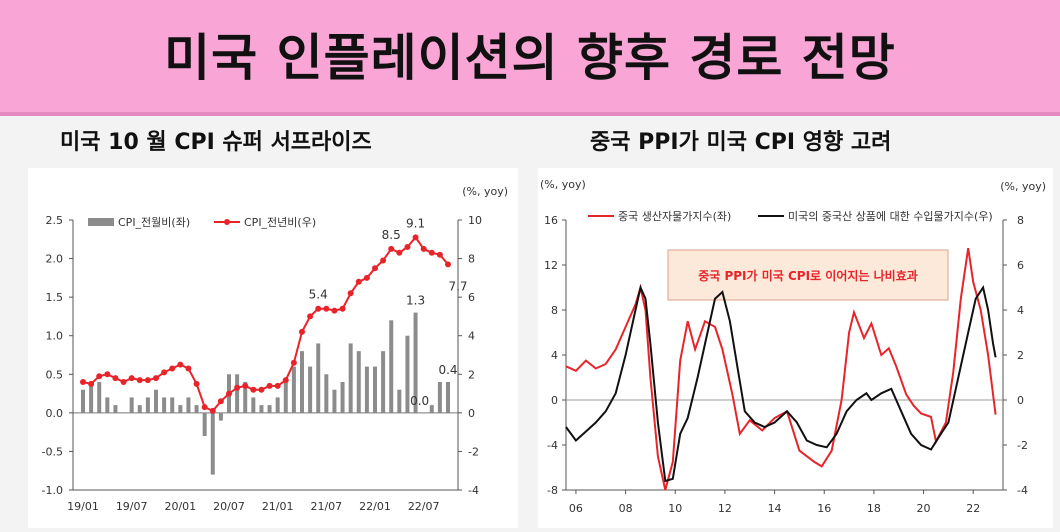  What do you see at coordinates (375, 506) in the screenshot?
I see `x-tick-label: 22/01` at bounding box center [375, 506].